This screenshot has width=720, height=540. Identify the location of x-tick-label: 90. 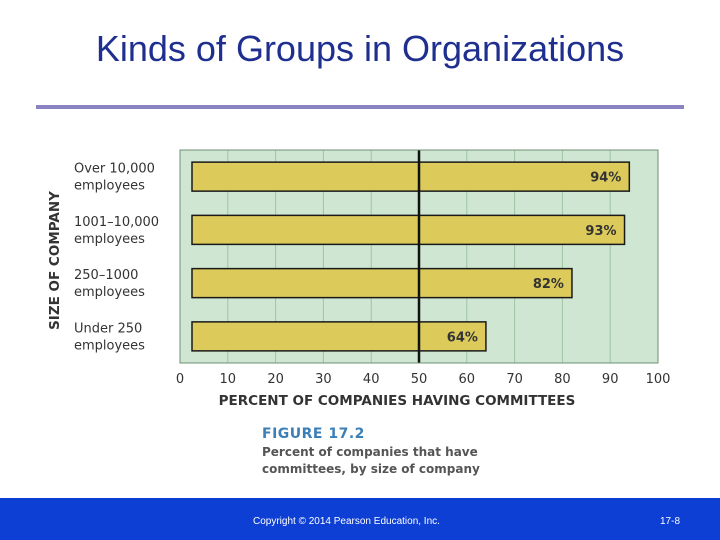
(610, 379).